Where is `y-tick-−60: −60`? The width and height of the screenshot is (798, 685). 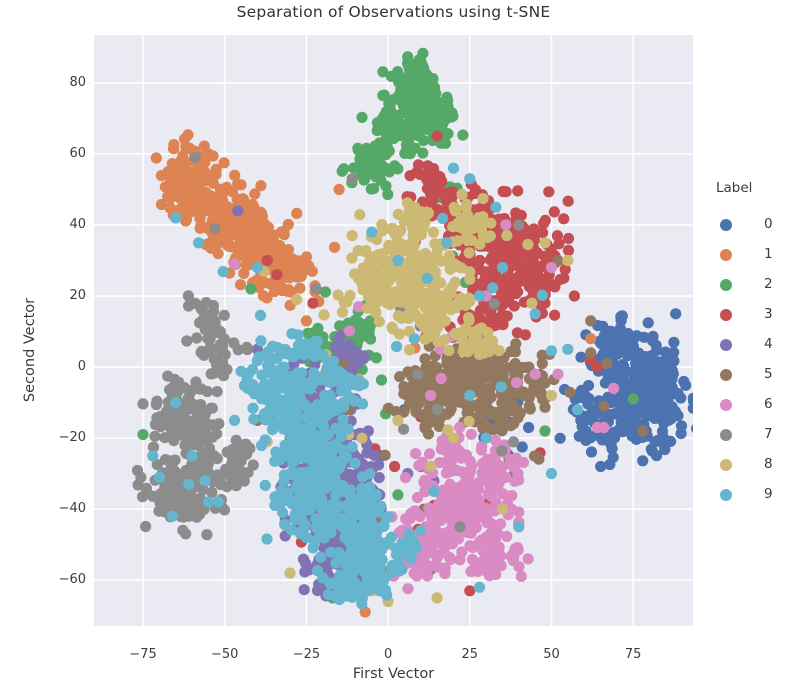
y-tick-−60: −60 is located at coordinates (72, 580).